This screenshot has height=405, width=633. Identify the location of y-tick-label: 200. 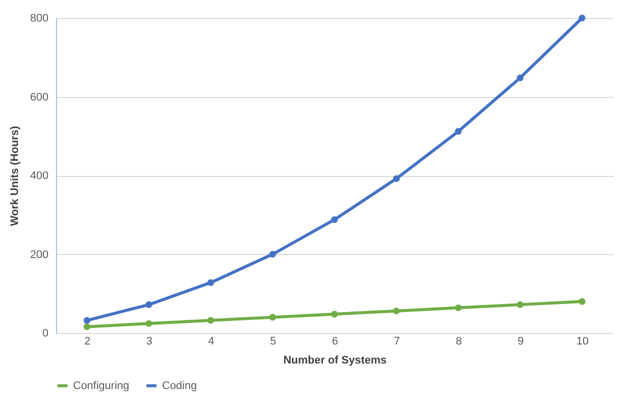
(39, 254).